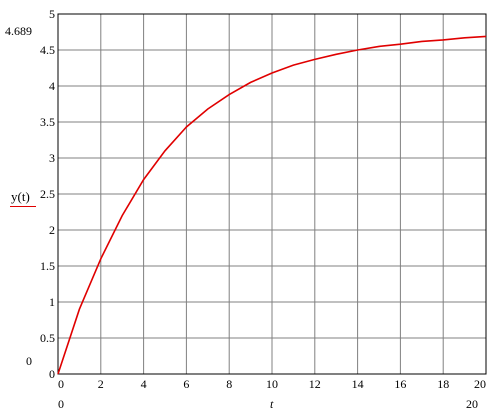 Image resolution: width=501 pixels, height=420 pixels. I want to click on y-tick-label: 4, so click(52, 86).